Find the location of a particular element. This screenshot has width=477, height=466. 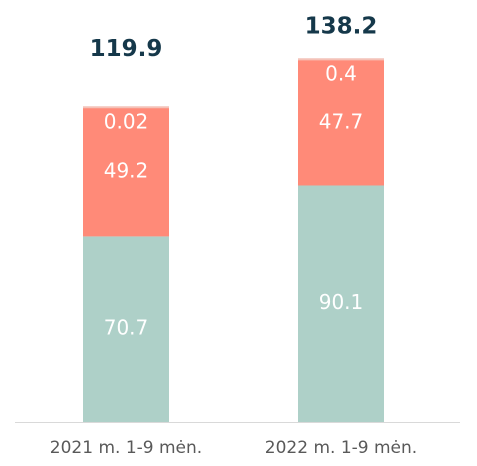

value-label: 49.2 is located at coordinates (126, 170).